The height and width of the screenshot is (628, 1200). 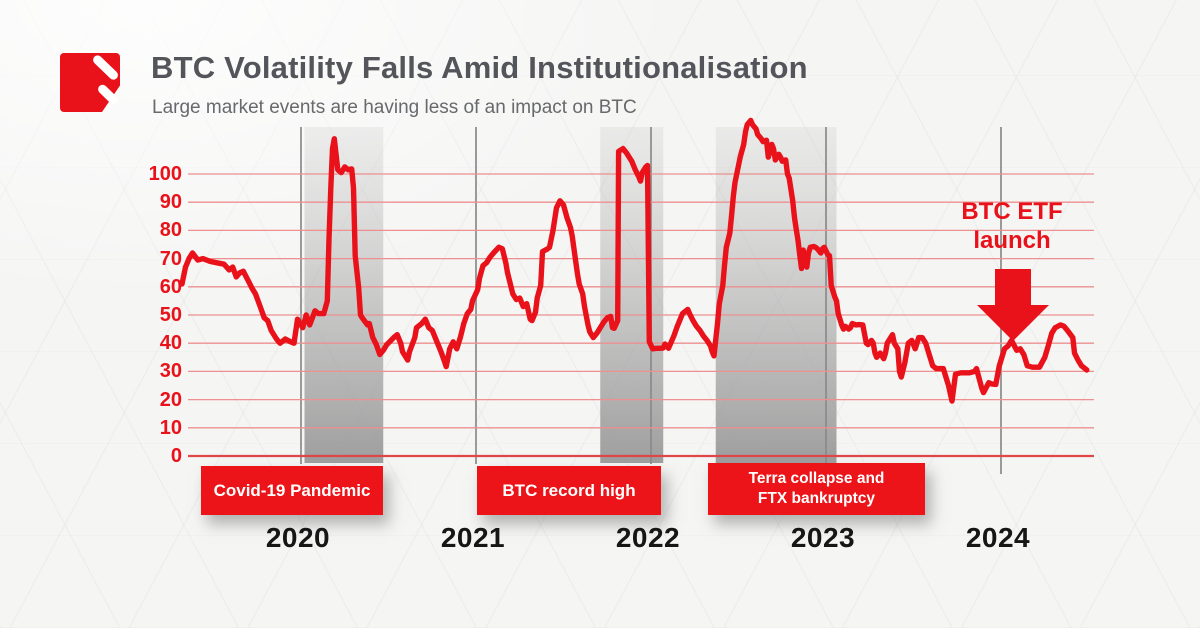 I want to click on event-label-text: Terra collapse and, so click(x=816, y=478).